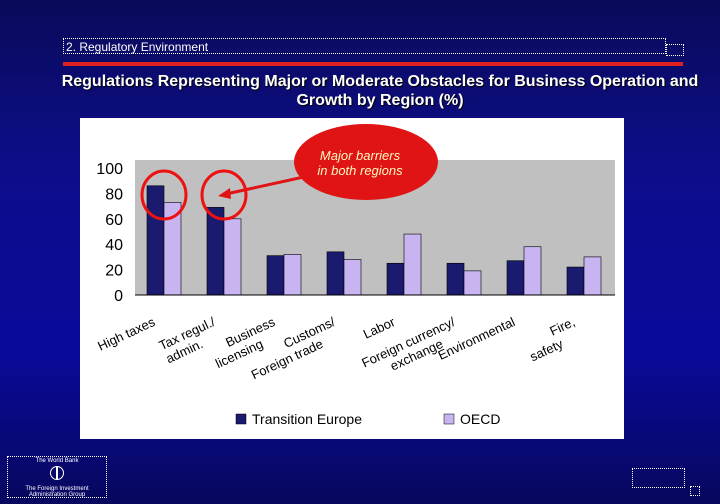  Describe the element at coordinates (57, 473) in the screenshot. I see `globe-icon` at that location.